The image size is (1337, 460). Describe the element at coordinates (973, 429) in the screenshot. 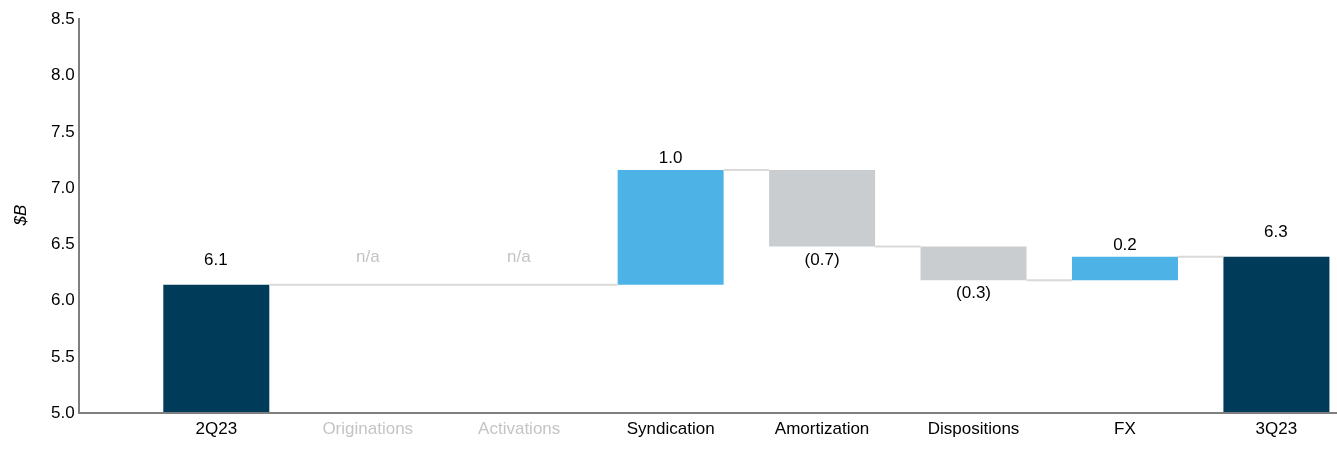

I see `x-tick-label: Dispositions` at that location.